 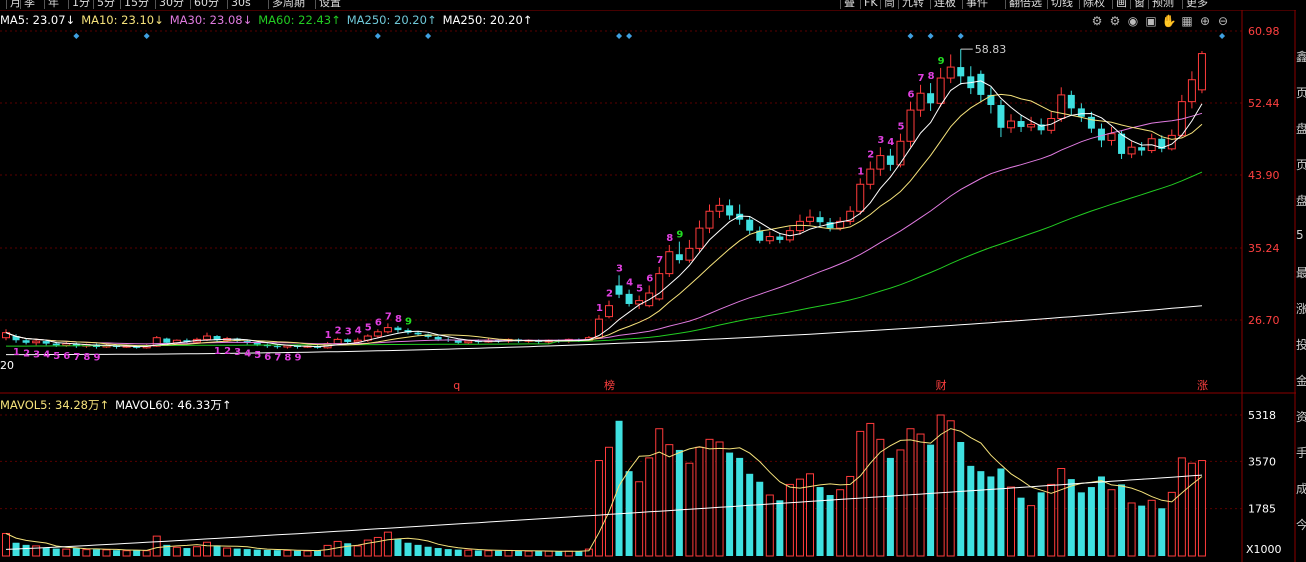 What do you see at coordinates (1223, 21) in the screenshot?
I see `zoom-out-icon: ⊖` at bounding box center [1223, 21].